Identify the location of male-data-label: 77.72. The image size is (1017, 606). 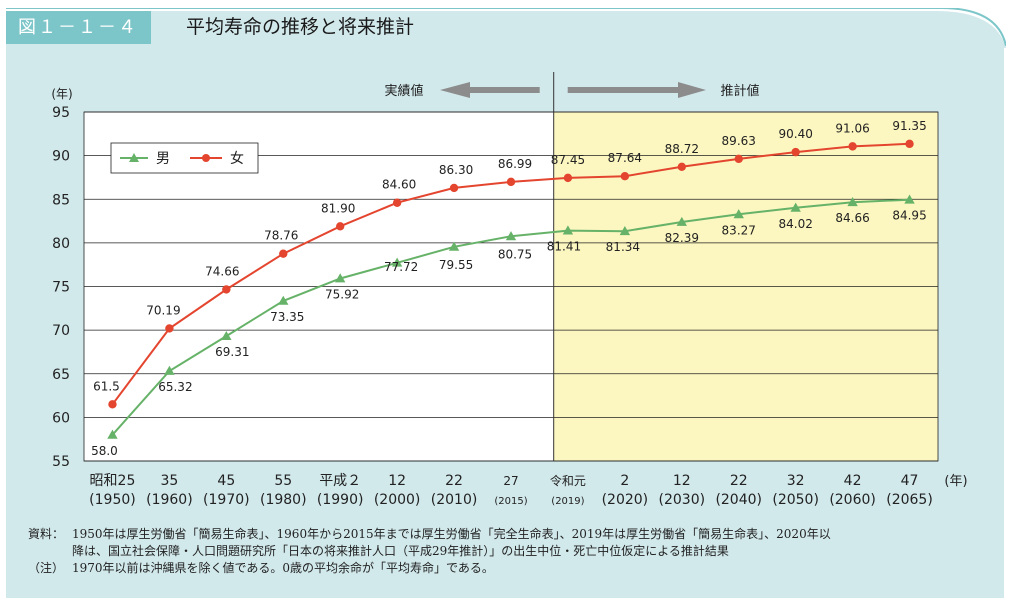
(401, 267).